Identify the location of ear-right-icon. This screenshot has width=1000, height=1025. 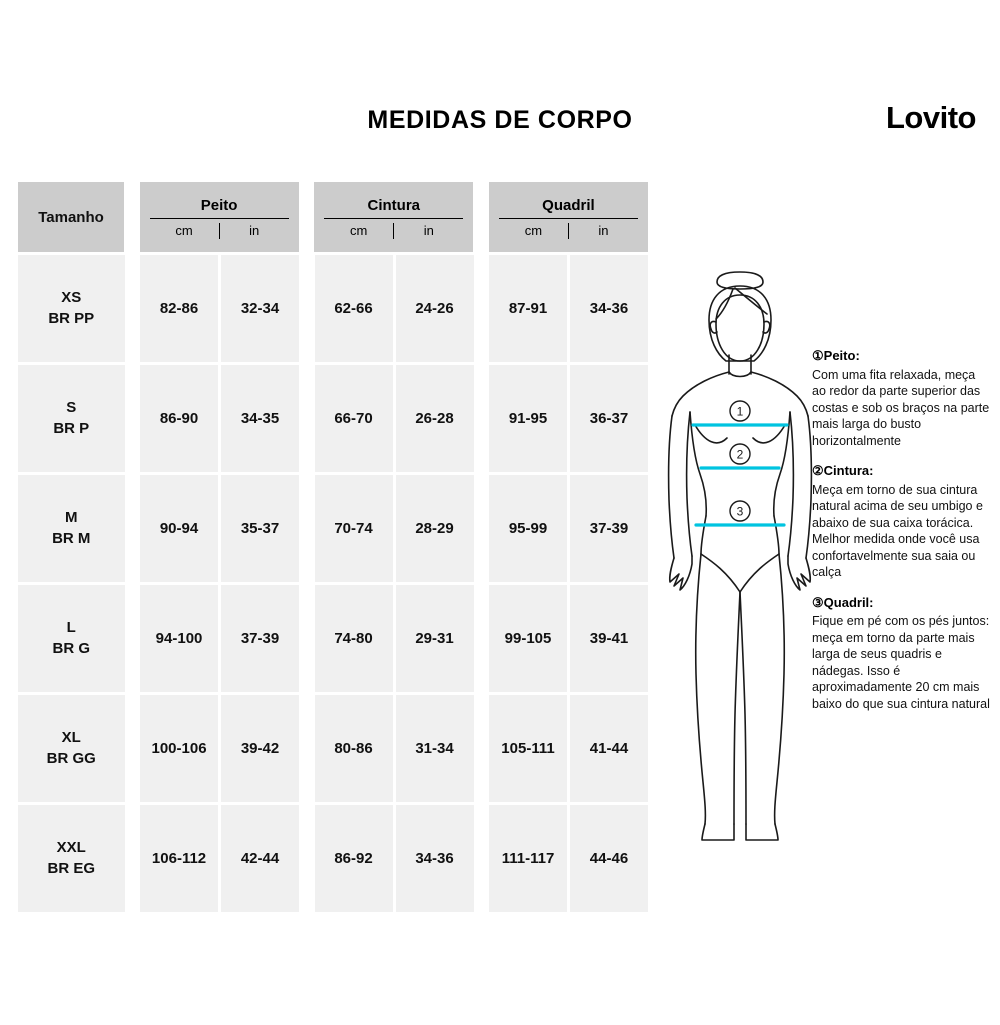
(766, 327).